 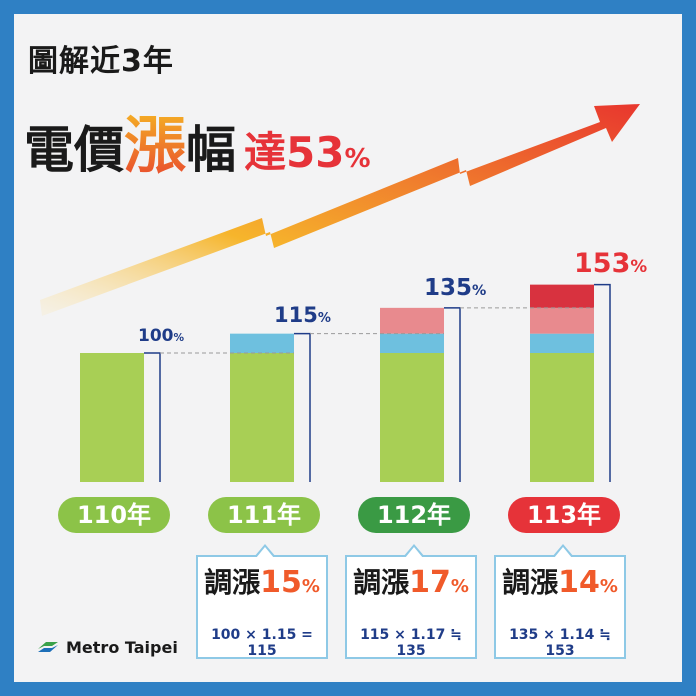 What do you see at coordinates (411, 601) in the screenshot?
I see `note-card-112: 調漲17% 115 × 1.17 ≒ 135` at bounding box center [411, 601].